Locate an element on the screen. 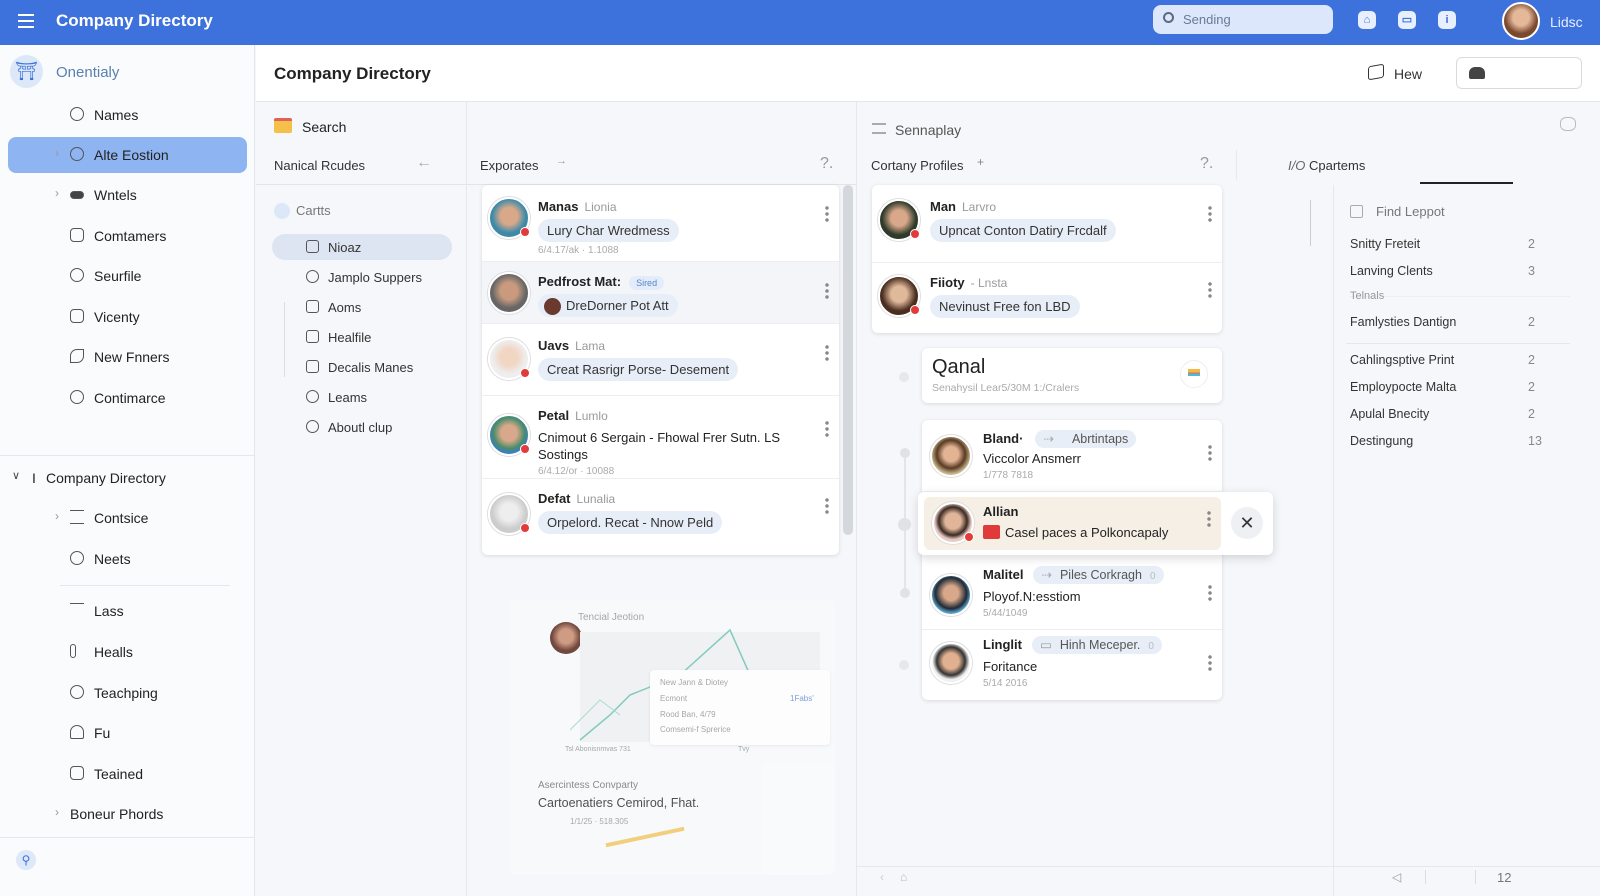  tab-cpartems: I/O Cpartems is located at coordinates (1327, 165).